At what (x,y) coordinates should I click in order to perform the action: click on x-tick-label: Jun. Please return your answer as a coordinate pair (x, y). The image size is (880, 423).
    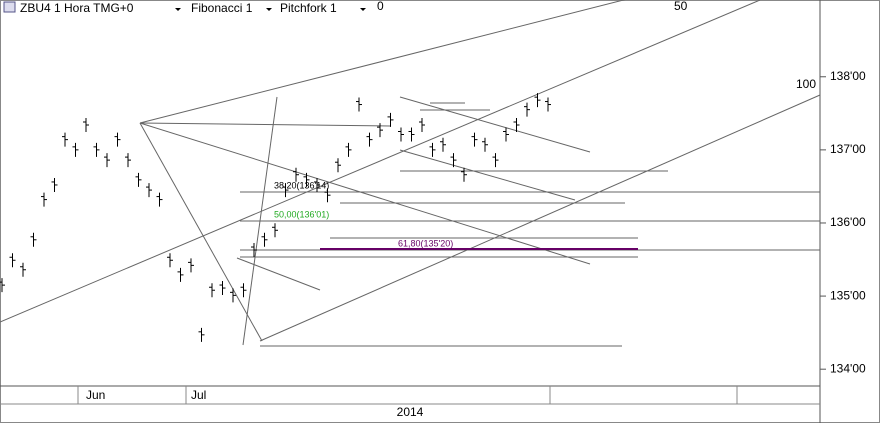
    Looking at the image, I should click on (95, 395).